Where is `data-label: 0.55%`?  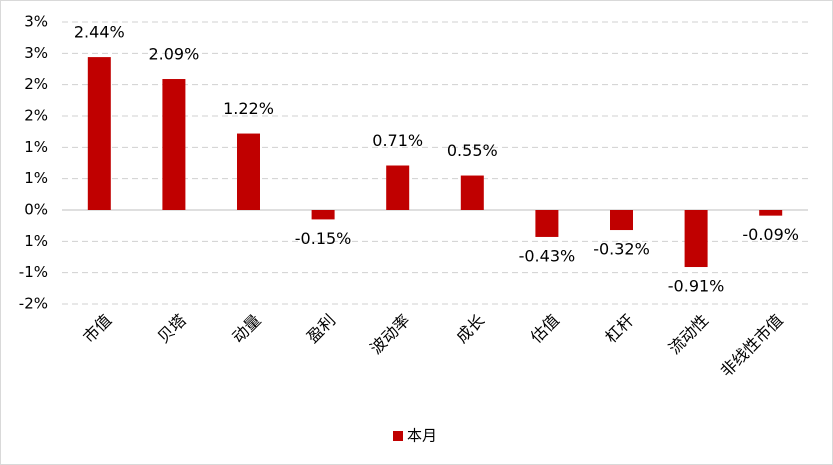 data-label: 0.55% is located at coordinates (472, 150).